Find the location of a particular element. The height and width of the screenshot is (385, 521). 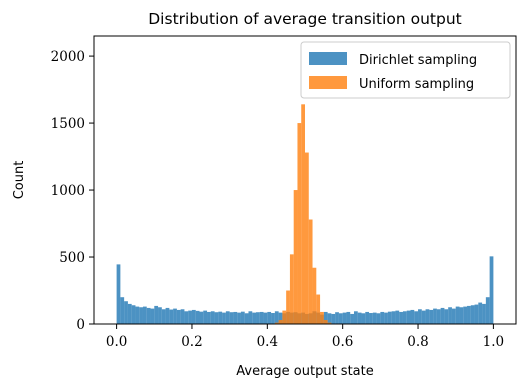

x-tick-label: 1.0 is located at coordinates (493, 342).